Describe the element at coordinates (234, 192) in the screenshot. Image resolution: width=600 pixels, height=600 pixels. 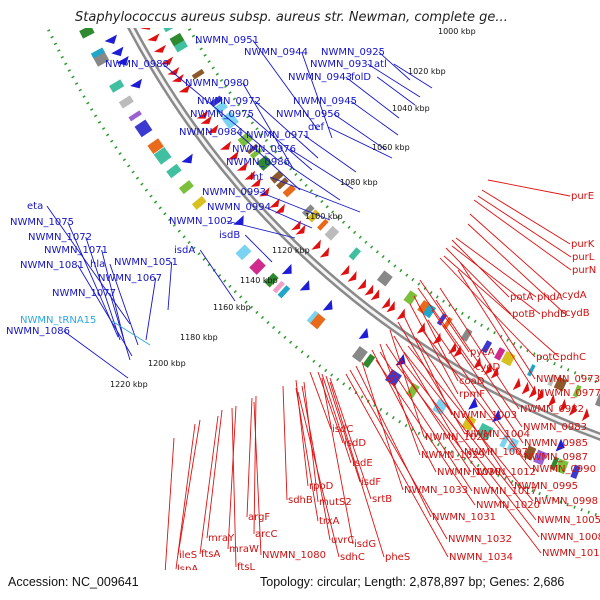
I see `gene-label-left: NWMN_0993` at that location.